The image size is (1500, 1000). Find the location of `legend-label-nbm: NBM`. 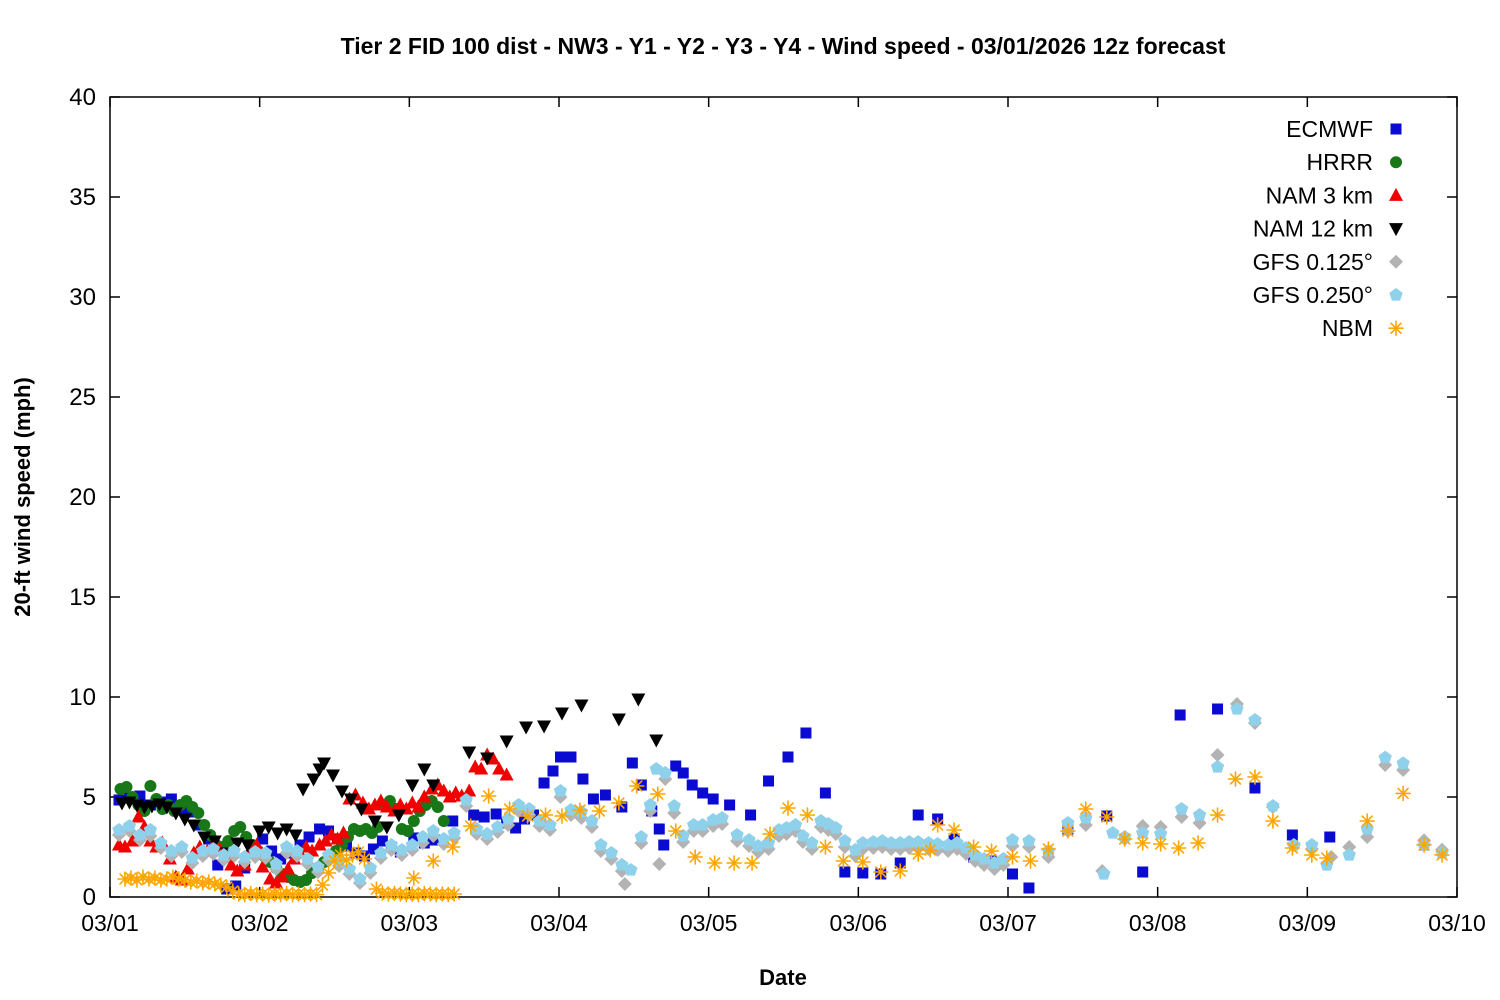

legend-label-nbm: NBM is located at coordinates (1347, 328).